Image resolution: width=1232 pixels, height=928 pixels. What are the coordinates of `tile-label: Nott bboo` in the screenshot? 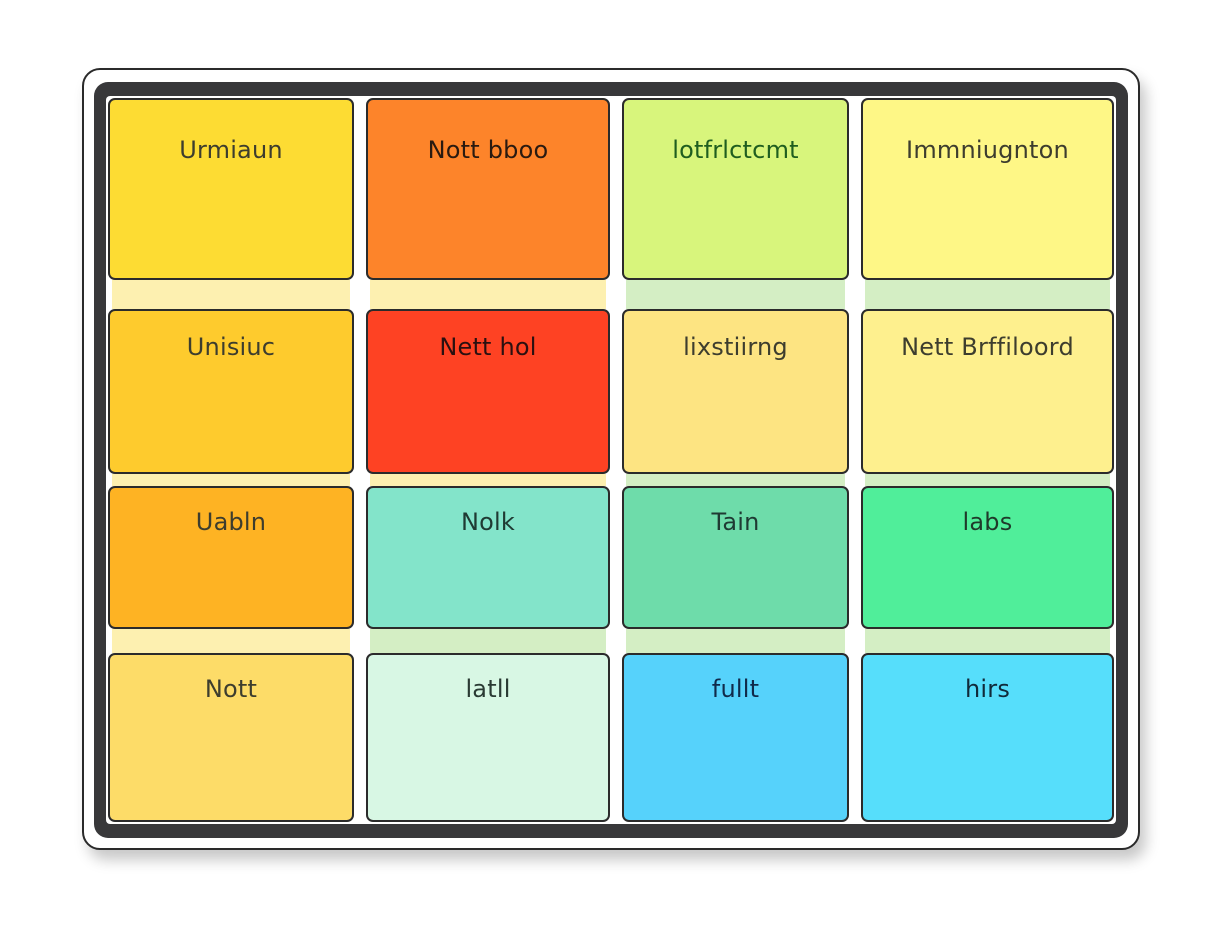 It's located at (488, 150).